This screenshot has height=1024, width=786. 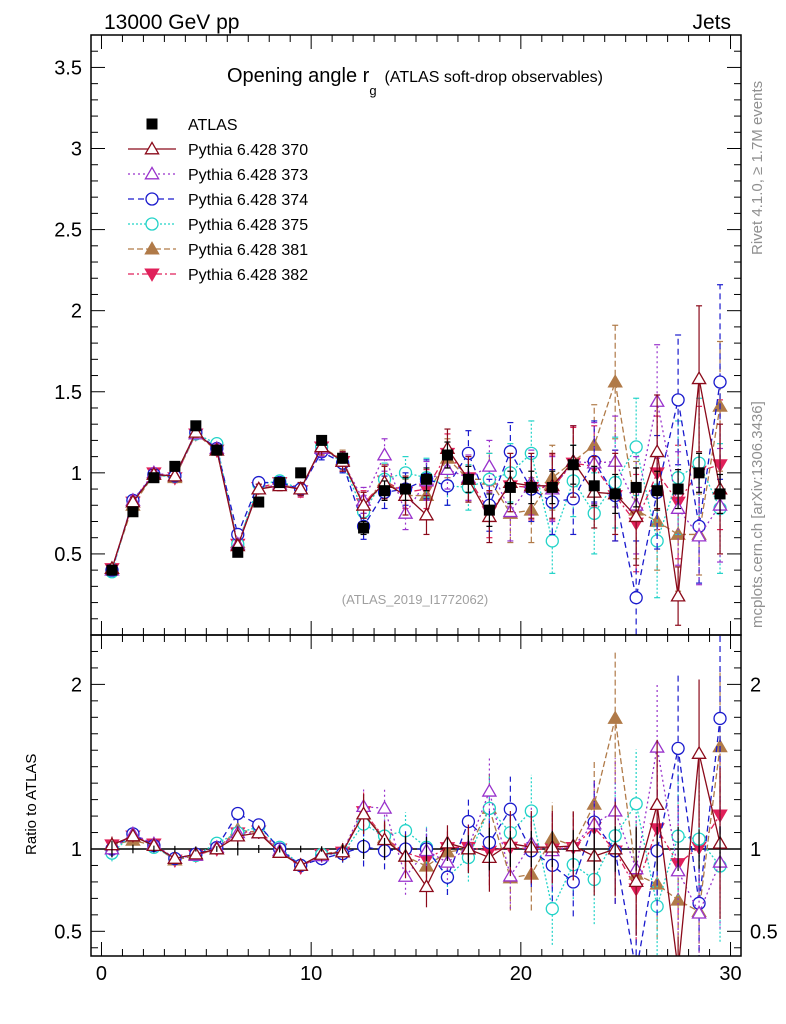 What do you see at coordinates (416, 815) in the screenshot?
I see `series-381-ratio-line` at bounding box center [416, 815].